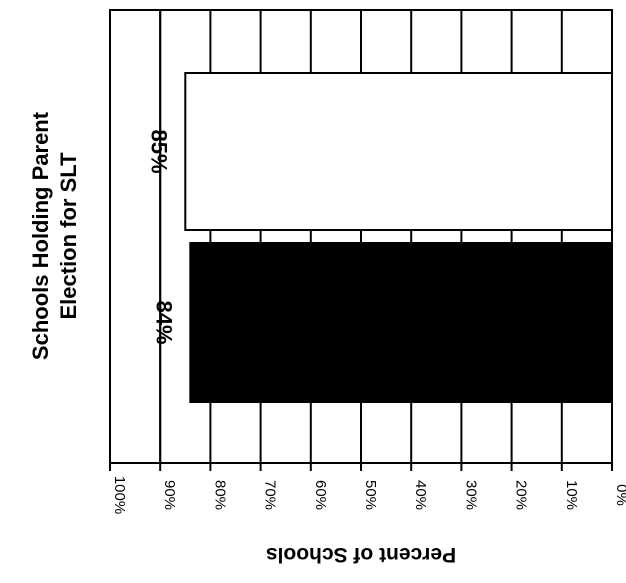 This screenshot has height=583, width=626. I want to click on chart-title-line-1: Schools Holding Parent, so click(40, 235).